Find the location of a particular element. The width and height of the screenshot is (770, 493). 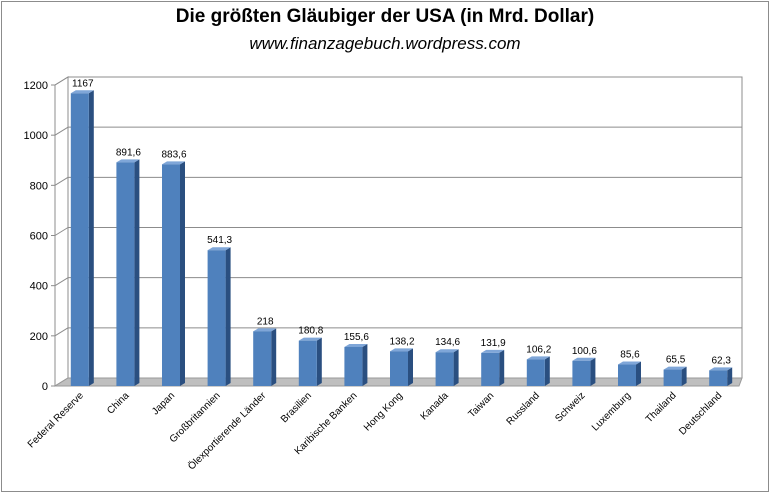

y-tick-label: 0 is located at coordinates (45, 387).